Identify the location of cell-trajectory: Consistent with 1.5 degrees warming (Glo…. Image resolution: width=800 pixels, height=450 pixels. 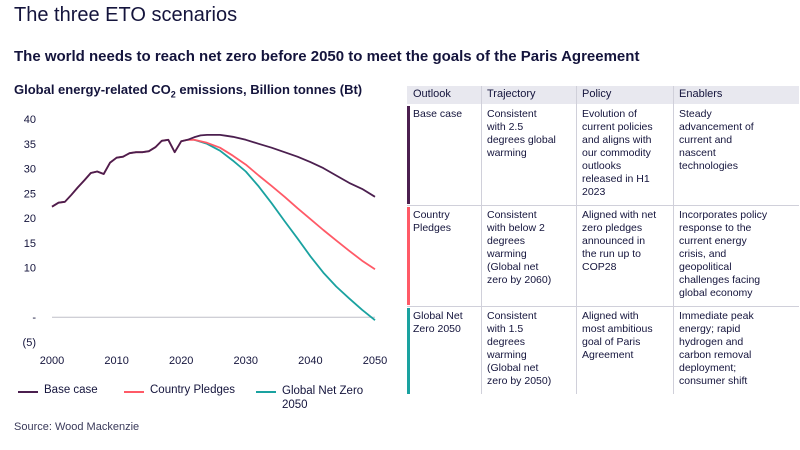
(519, 348).